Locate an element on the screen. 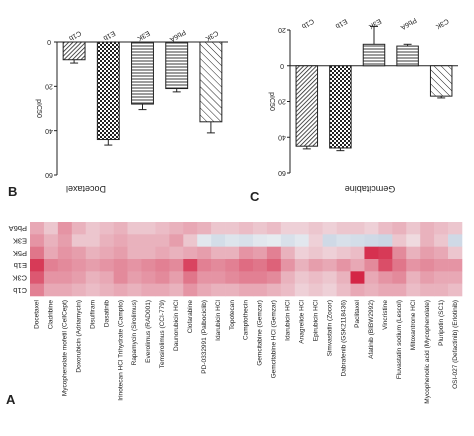 This screenshot has width=474, height=436. heatmap-column-label: Epirubicin HCl is located at coordinates (315, 320).